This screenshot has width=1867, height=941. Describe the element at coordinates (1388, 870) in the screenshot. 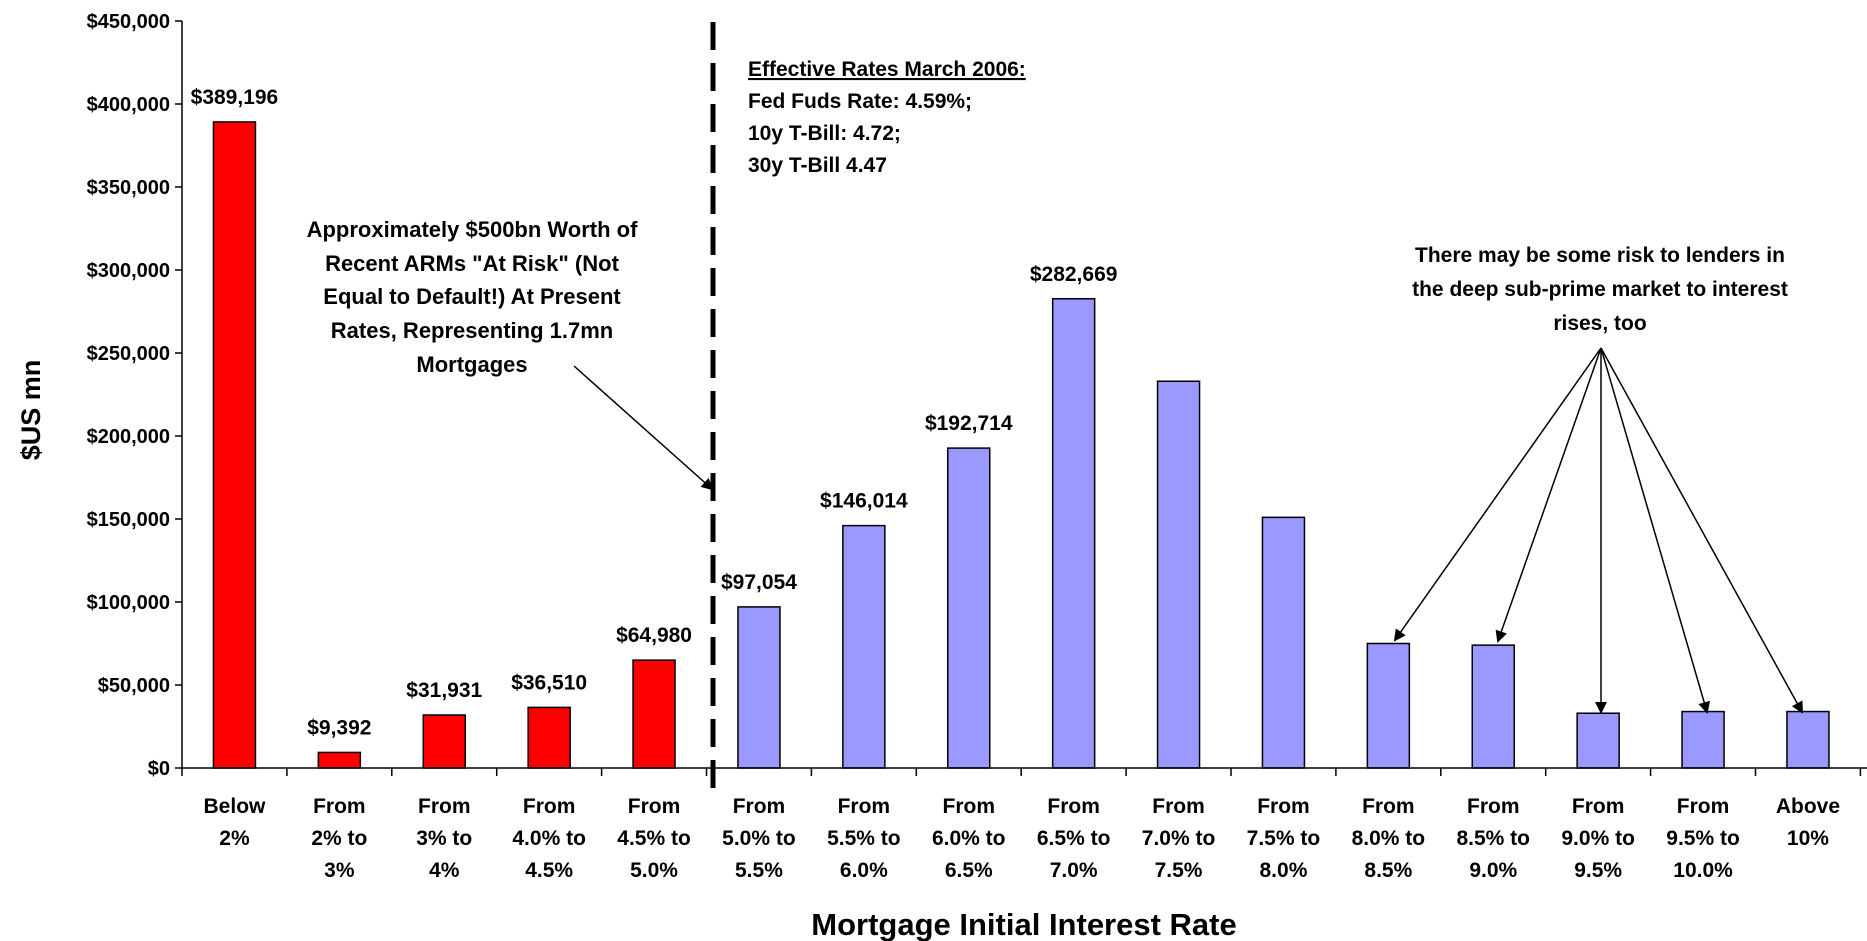

I see `x-tick-label: 8.5%` at that location.